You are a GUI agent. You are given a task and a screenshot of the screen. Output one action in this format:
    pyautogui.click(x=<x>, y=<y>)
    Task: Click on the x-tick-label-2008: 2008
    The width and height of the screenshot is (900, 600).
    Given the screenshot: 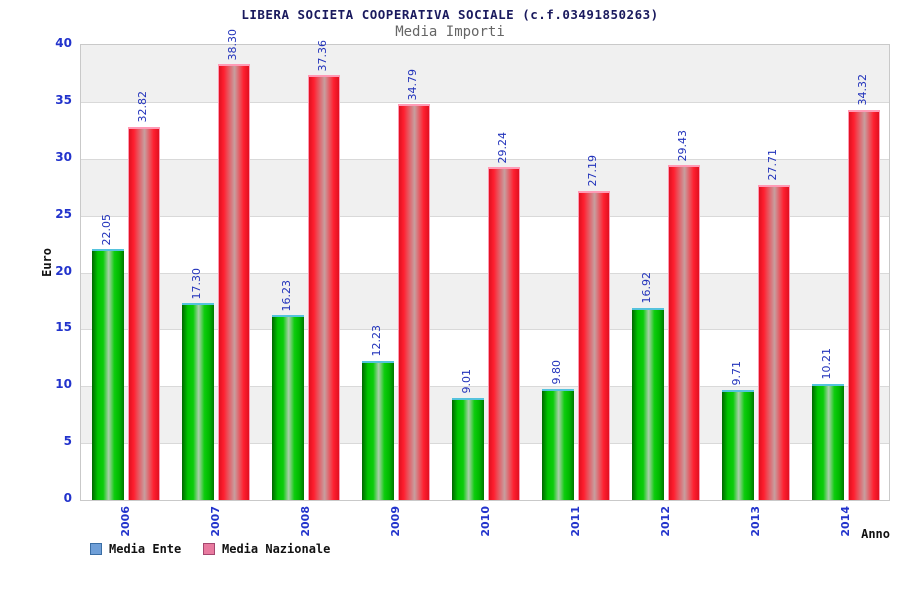 What is the action you would take?
    pyautogui.click(x=305, y=521)
    